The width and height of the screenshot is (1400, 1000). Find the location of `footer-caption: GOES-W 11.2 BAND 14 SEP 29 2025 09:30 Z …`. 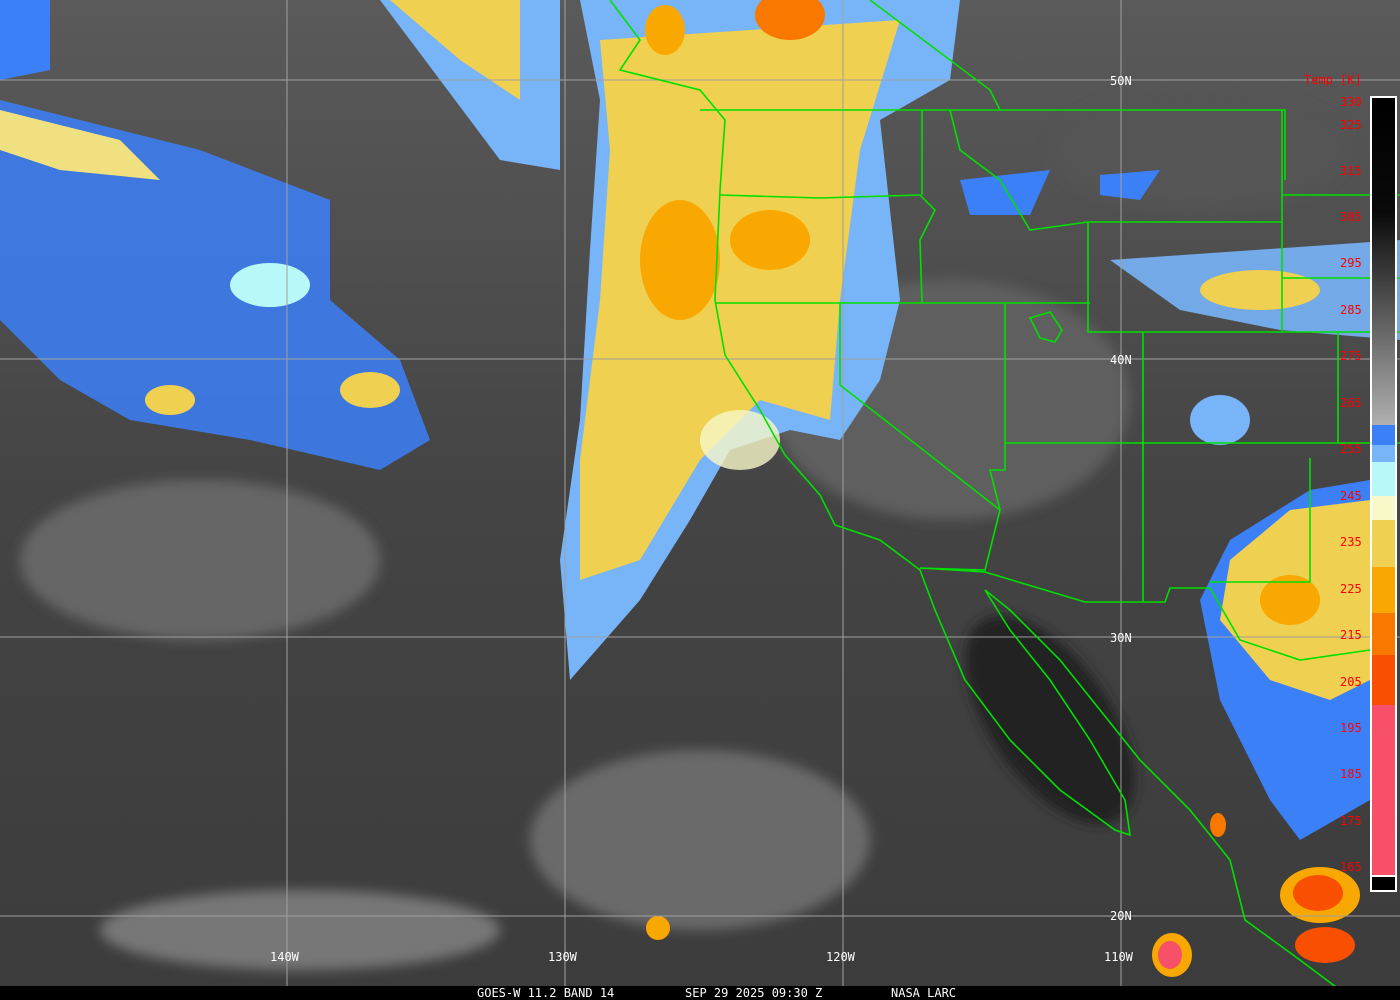

footer-caption: GOES-W 11.2 BAND 14 SEP 29 2025 09:30 Z … is located at coordinates (700, 993).